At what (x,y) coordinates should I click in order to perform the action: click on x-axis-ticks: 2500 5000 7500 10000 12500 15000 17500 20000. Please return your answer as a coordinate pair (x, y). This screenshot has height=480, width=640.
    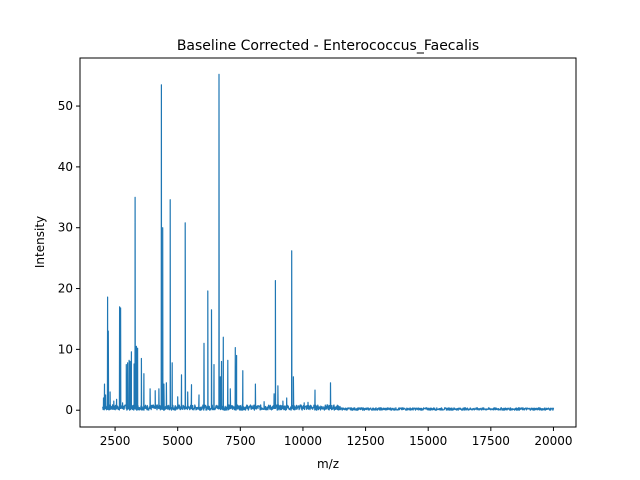
    Looking at the image, I should click on (336, 437).